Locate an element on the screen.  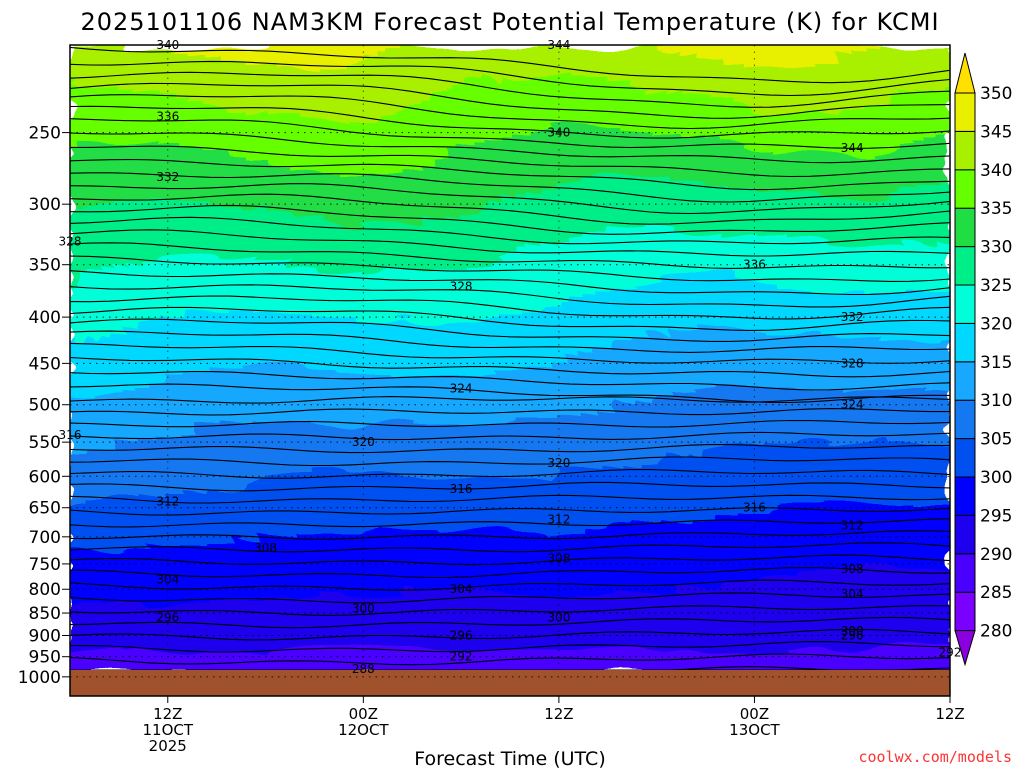
colorbar-tick-label: 320 is located at coordinates (996, 324).